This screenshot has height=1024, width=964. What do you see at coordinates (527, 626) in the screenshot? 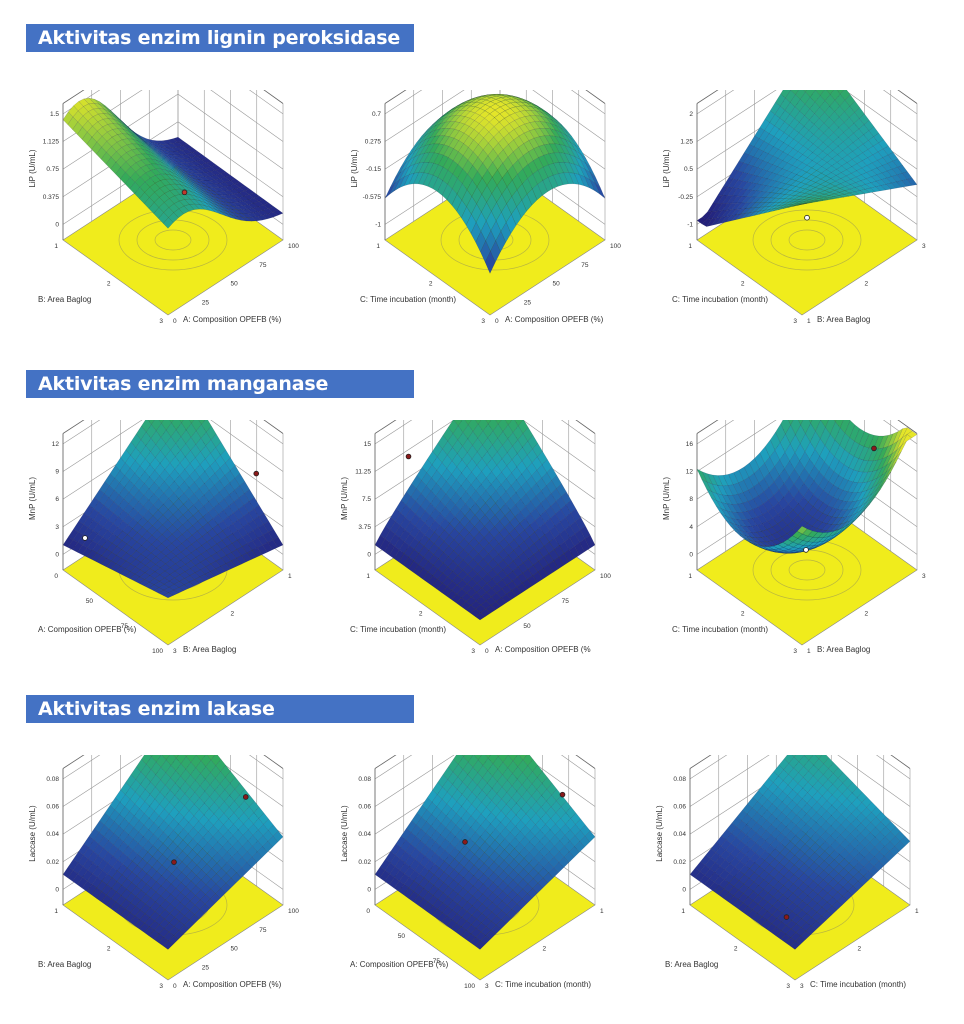
I see `right-axis-tick-label: 50` at bounding box center [527, 626].